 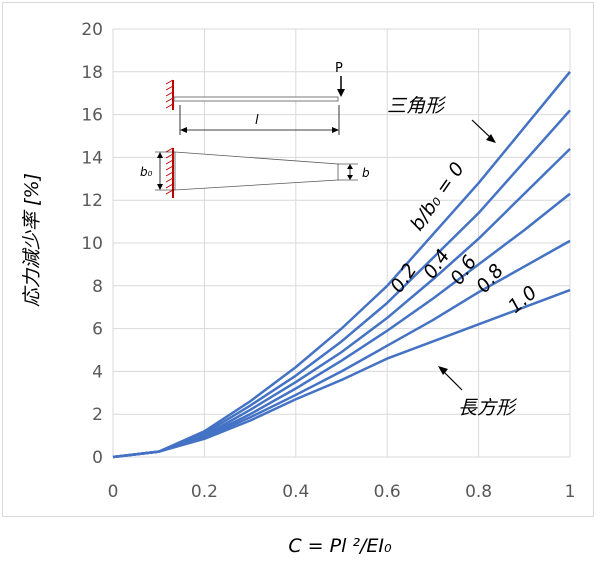 What do you see at coordinates (97, 287) in the screenshot?
I see `y-tick-label: 8` at bounding box center [97, 287].